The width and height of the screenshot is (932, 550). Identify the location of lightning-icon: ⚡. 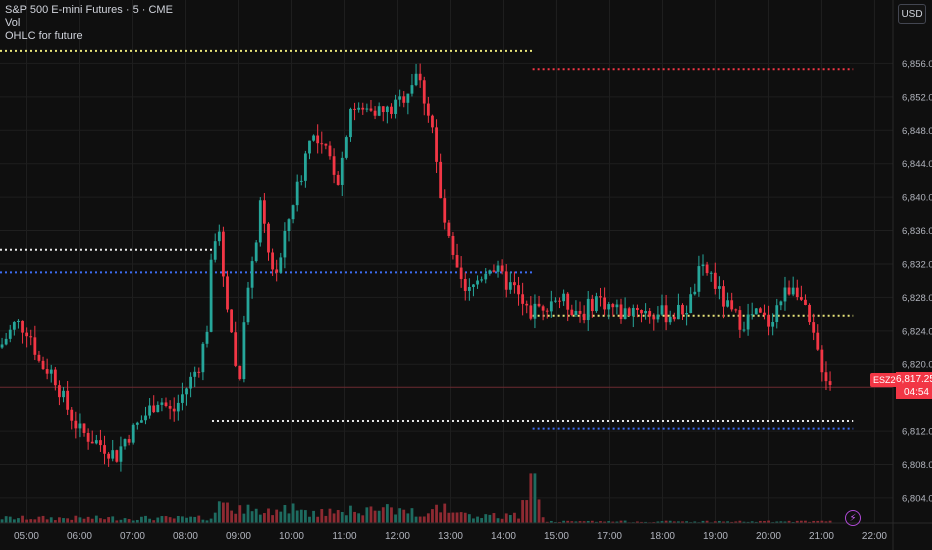
(853, 518).